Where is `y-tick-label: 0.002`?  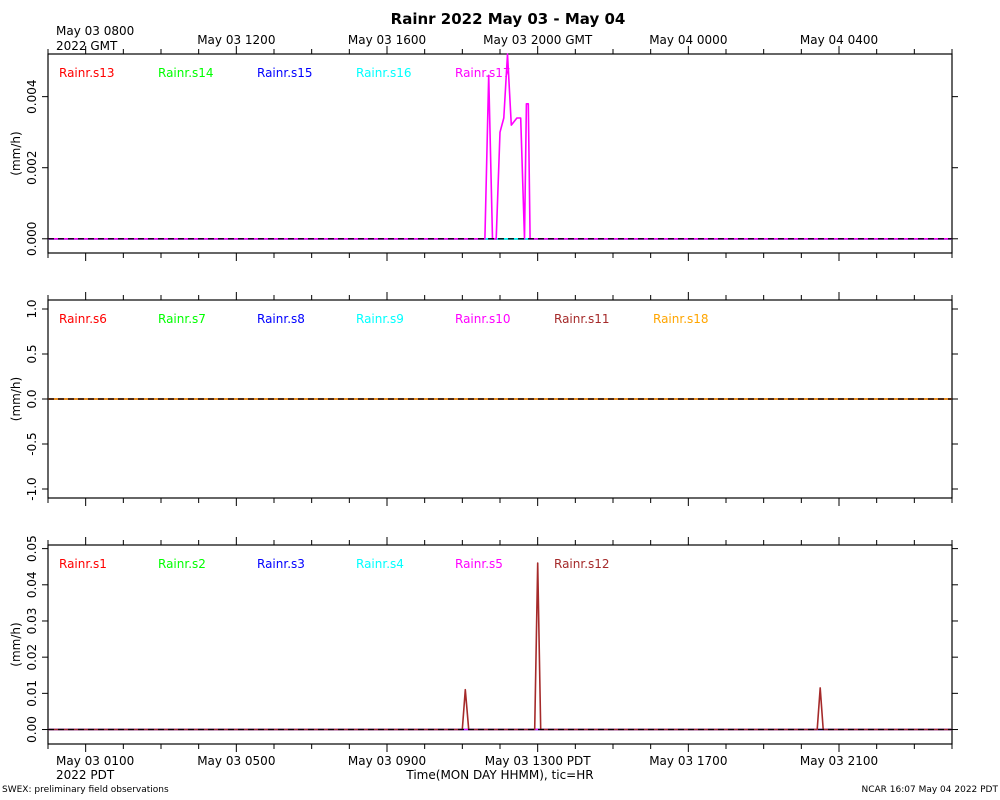
y-tick-label: 0.002 is located at coordinates (32, 168).